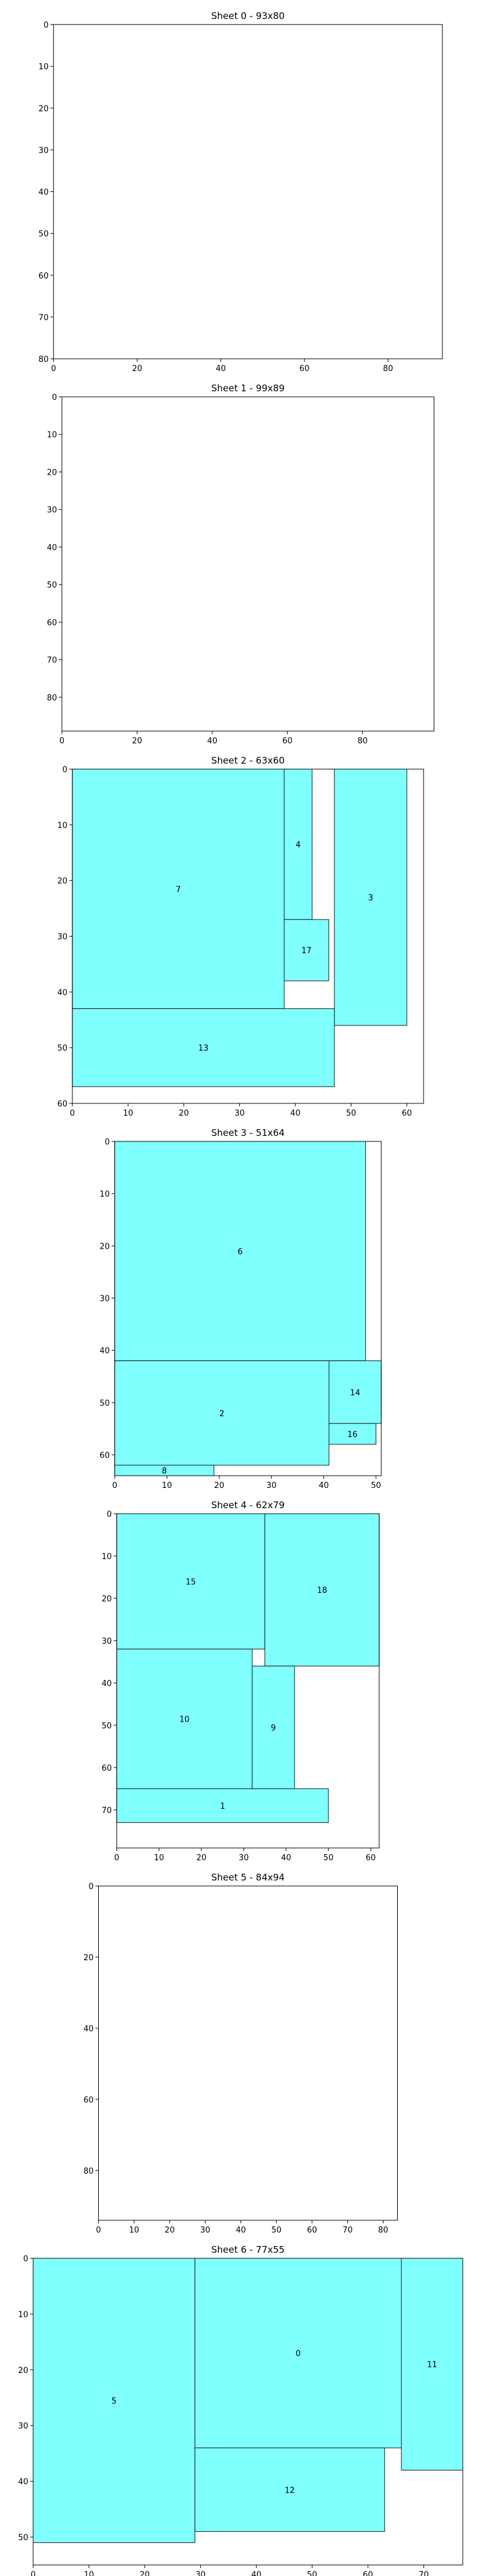  Describe the element at coordinates (298, 2354) in the screenshot. I see `piece-label-0: 0` at that location.